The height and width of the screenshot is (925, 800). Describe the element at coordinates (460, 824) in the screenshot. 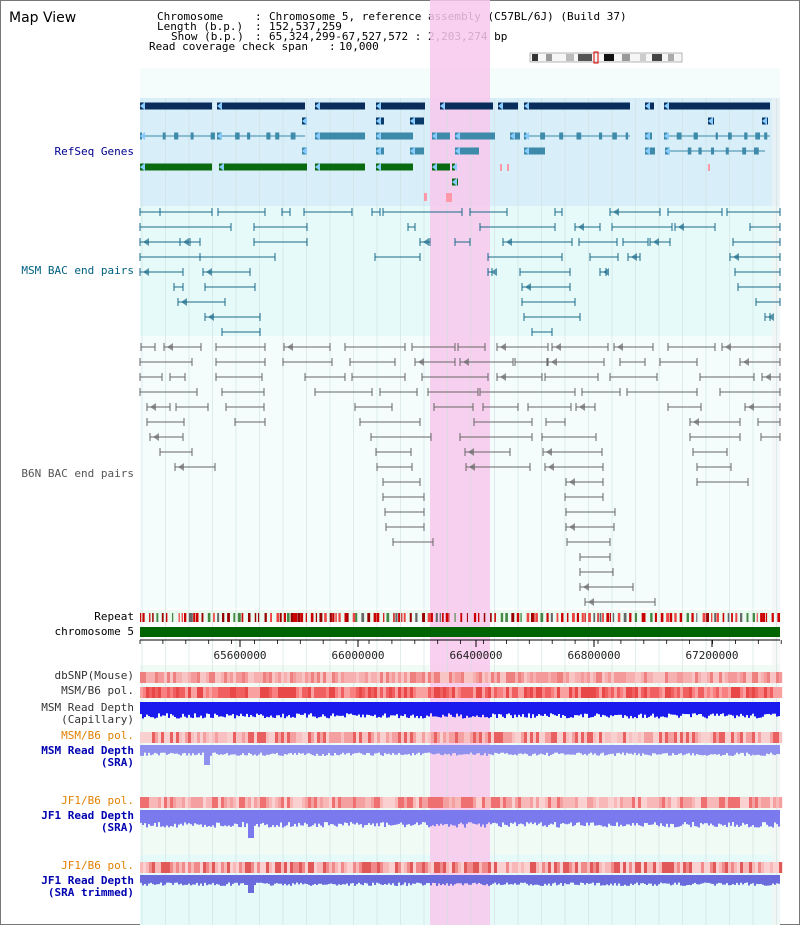

I see `jf1-read-depth-sra` at that location.